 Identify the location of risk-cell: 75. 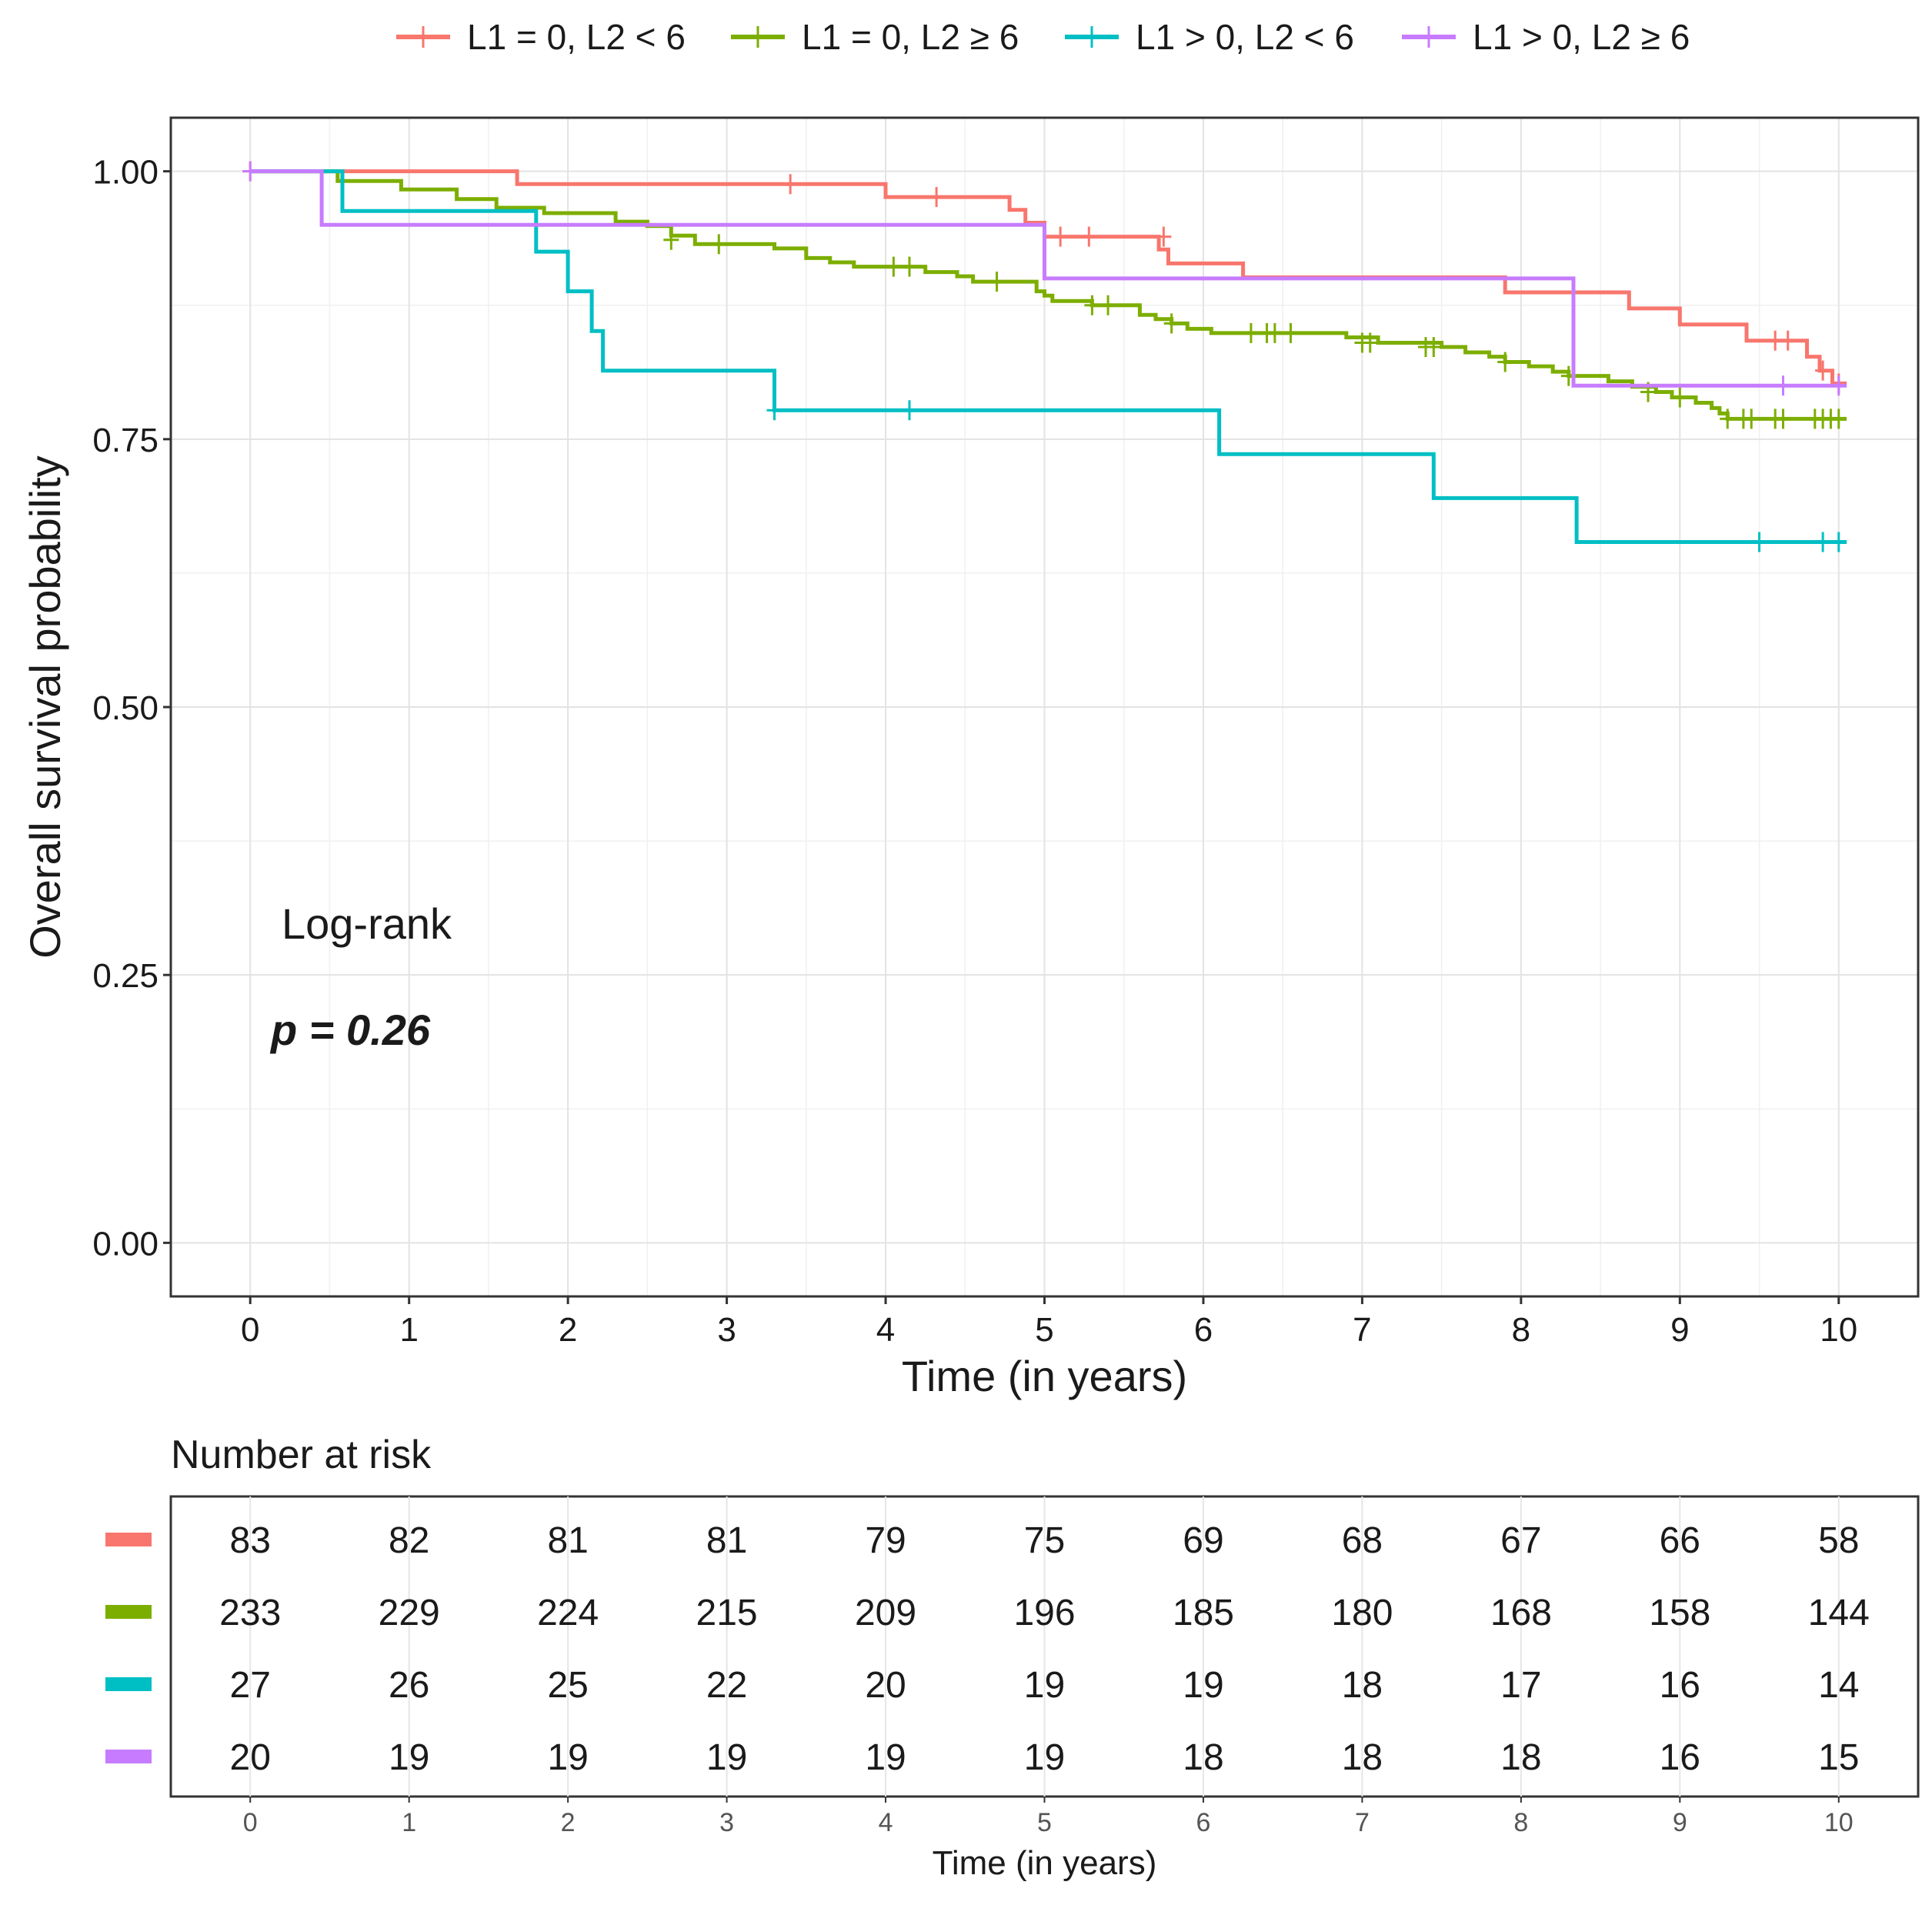
(1045, 1540).